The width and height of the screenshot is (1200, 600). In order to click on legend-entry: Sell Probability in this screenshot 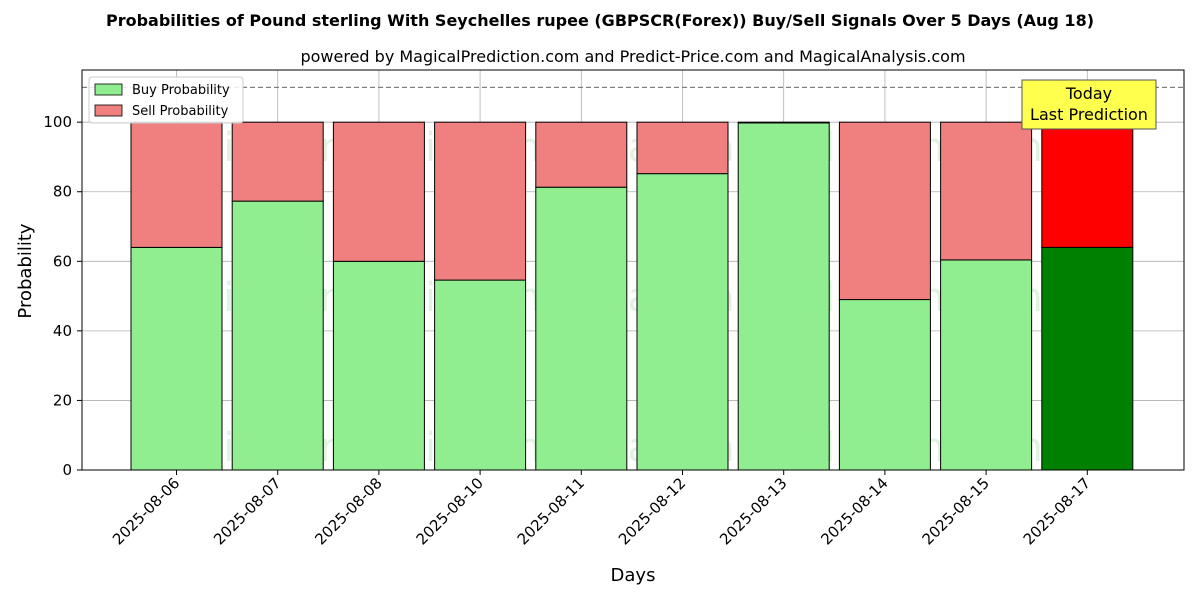, I will do `click(180, 111)`.